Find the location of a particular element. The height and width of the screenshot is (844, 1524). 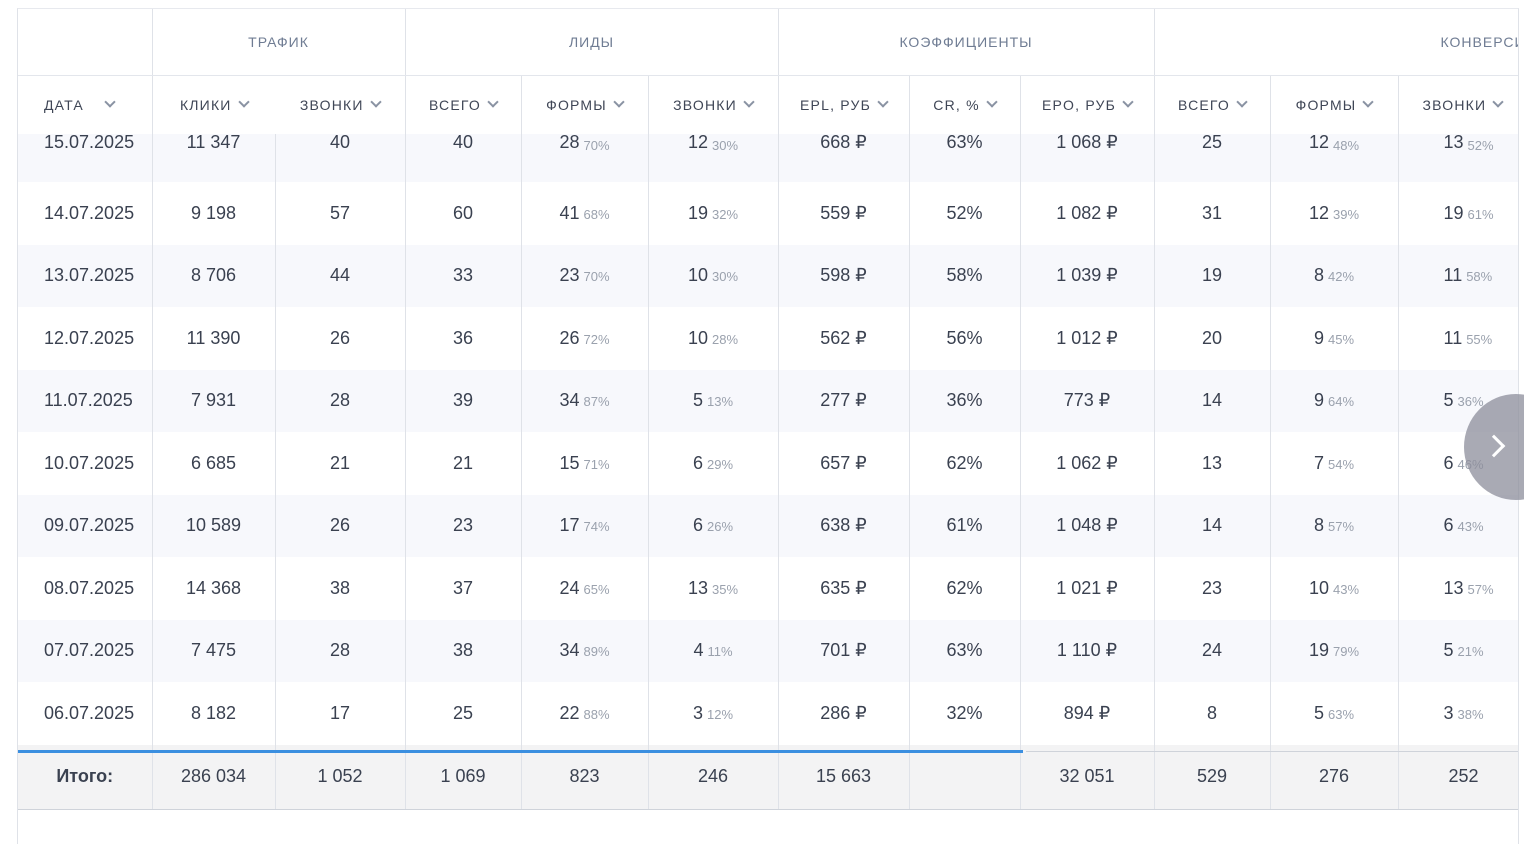

cell-value: 1 062 ₽ is located at coordinates (1087, 462).